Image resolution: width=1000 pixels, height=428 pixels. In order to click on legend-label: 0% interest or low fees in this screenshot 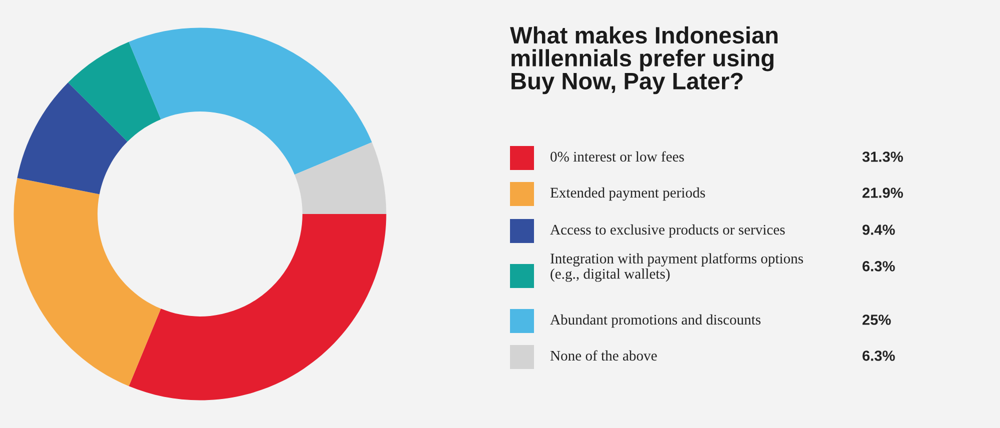, I will do `click(617, 156)`.